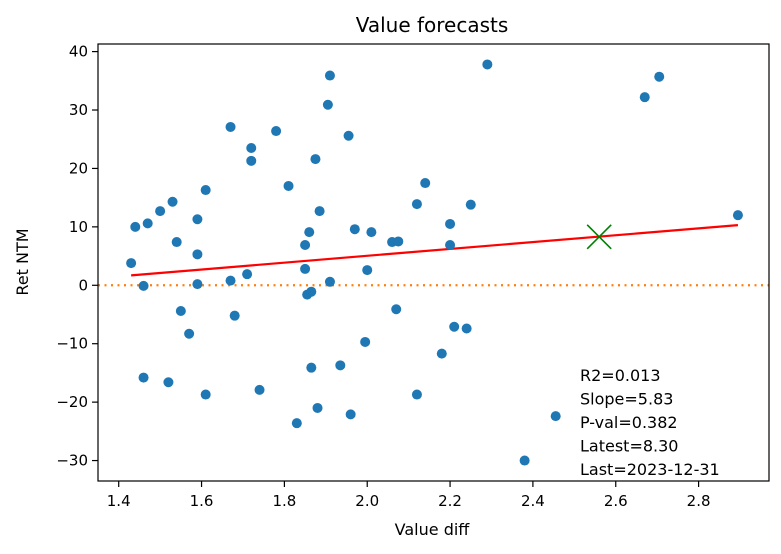  I want to click on x-tick-label: 2.2, so click(450, 501).